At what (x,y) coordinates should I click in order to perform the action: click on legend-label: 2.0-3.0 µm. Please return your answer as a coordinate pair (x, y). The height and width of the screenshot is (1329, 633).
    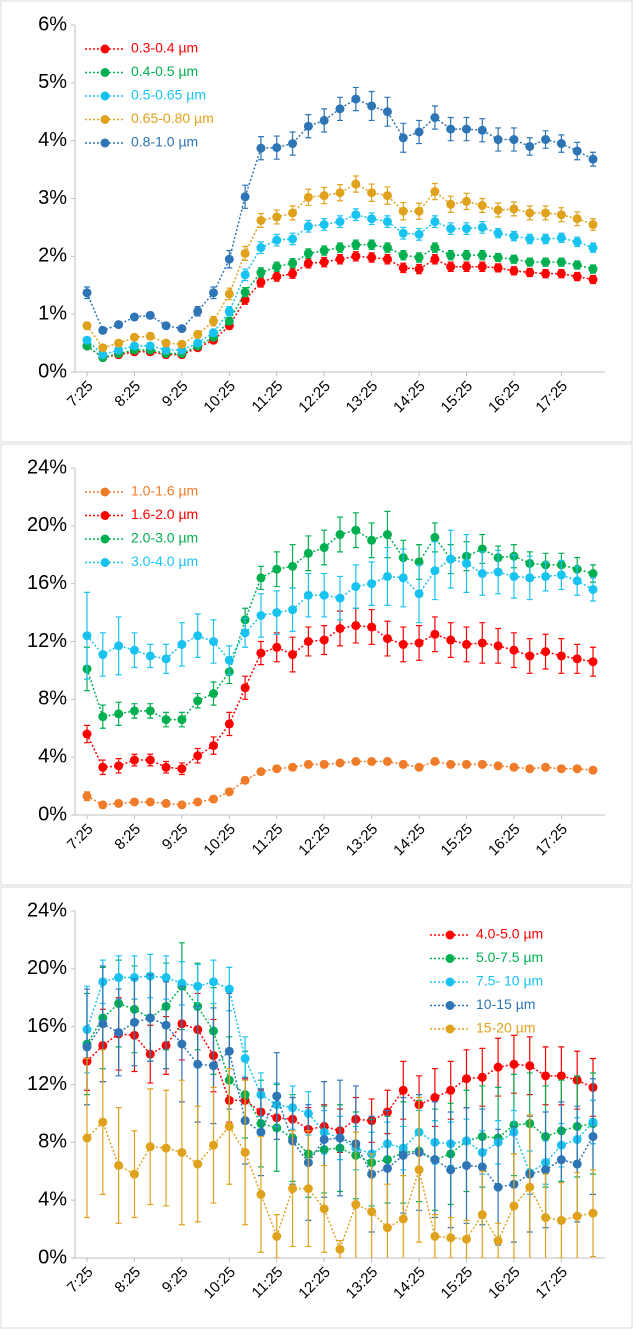
    Looking at the image, I should click on (164, 538).